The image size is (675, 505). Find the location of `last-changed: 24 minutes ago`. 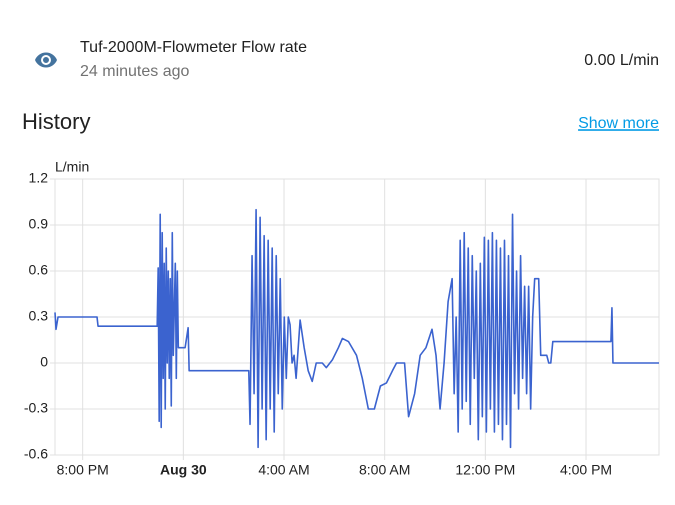

last-changed: 24 minutes ago is located at coordinates (135, 71).